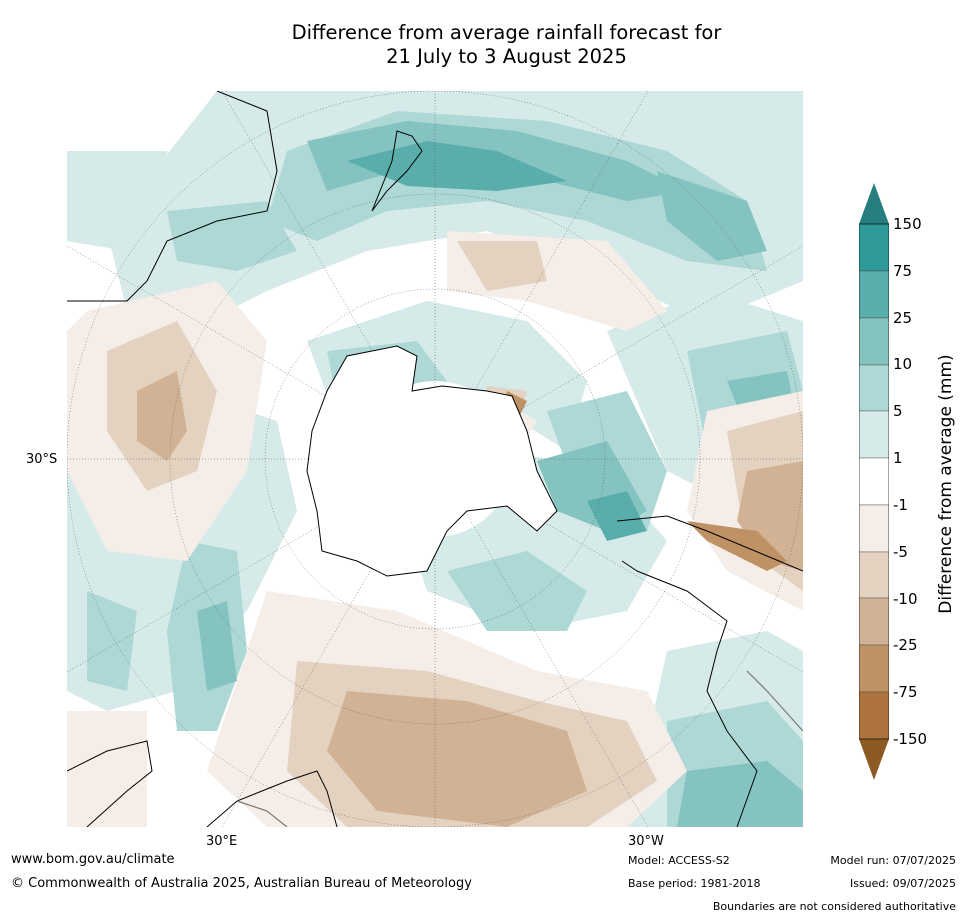 The height and width of the screenshot is (919, 965). I want to click on longitude-label-east: 30°E, so click(222, 841).